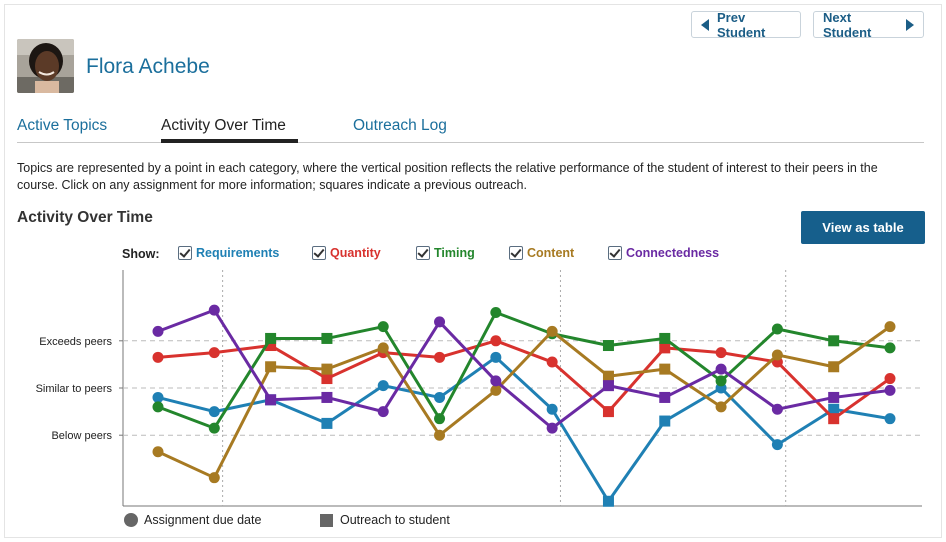  Describe the element at coordinates (223, 125) in the screenshot. I see `tab-activity-over-time: Activity Over Time` at that location.